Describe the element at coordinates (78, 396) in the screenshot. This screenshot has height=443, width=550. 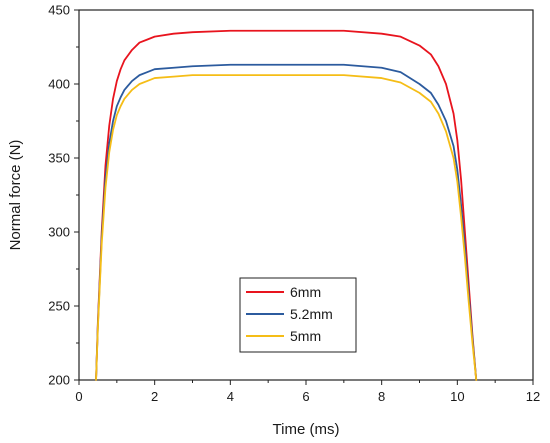
I see `x-tick-label: 0` at that location.